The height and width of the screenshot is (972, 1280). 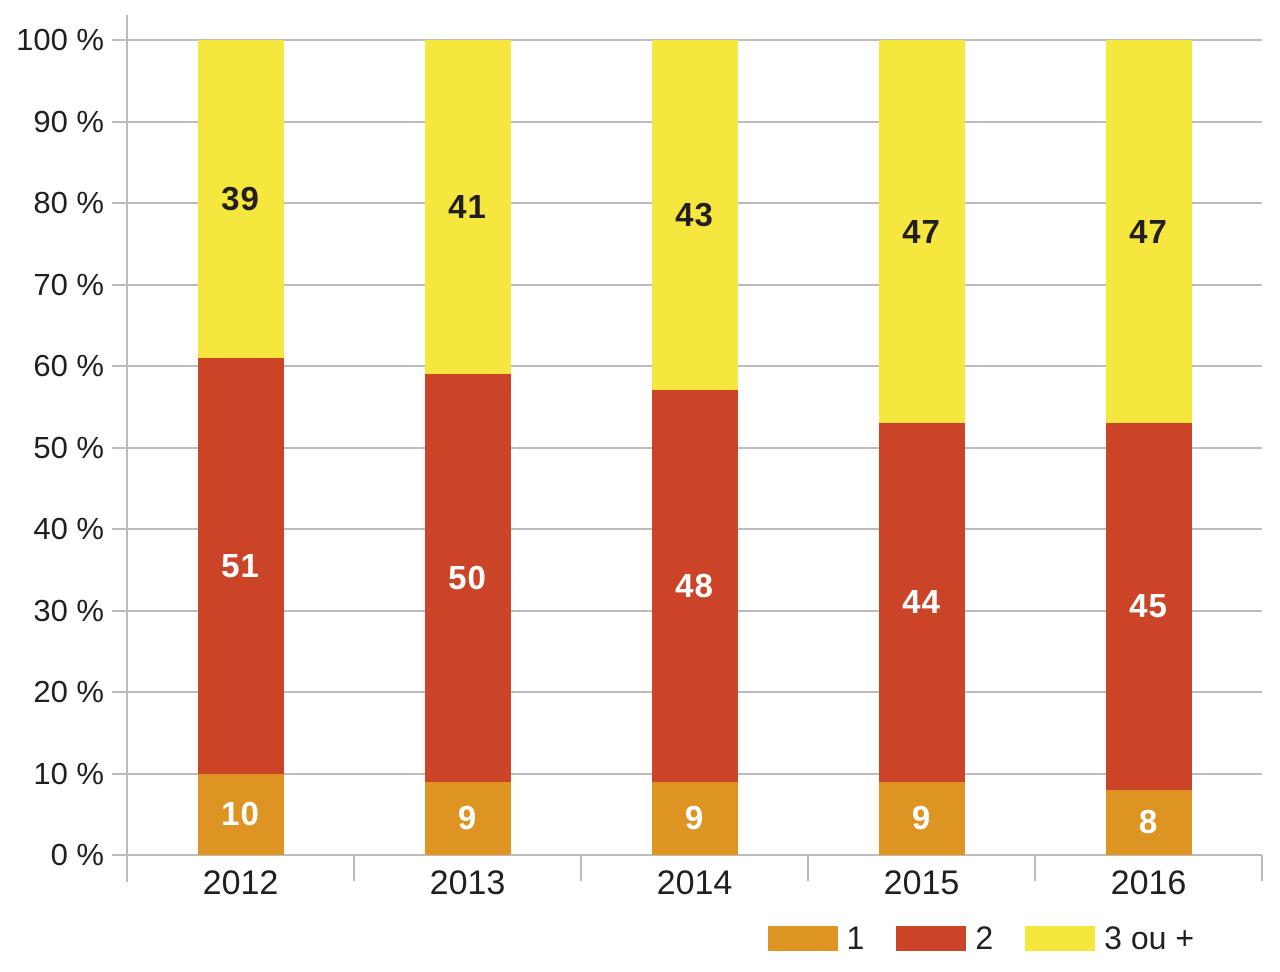 I want to click on bar-segment-2014-2: 48, so click(x=694, y=586).